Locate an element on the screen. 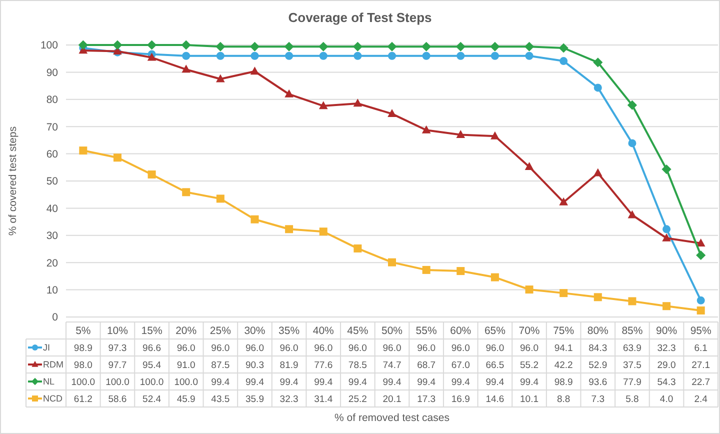  y-tick-label: 30 is located at coordinates (52, 236).